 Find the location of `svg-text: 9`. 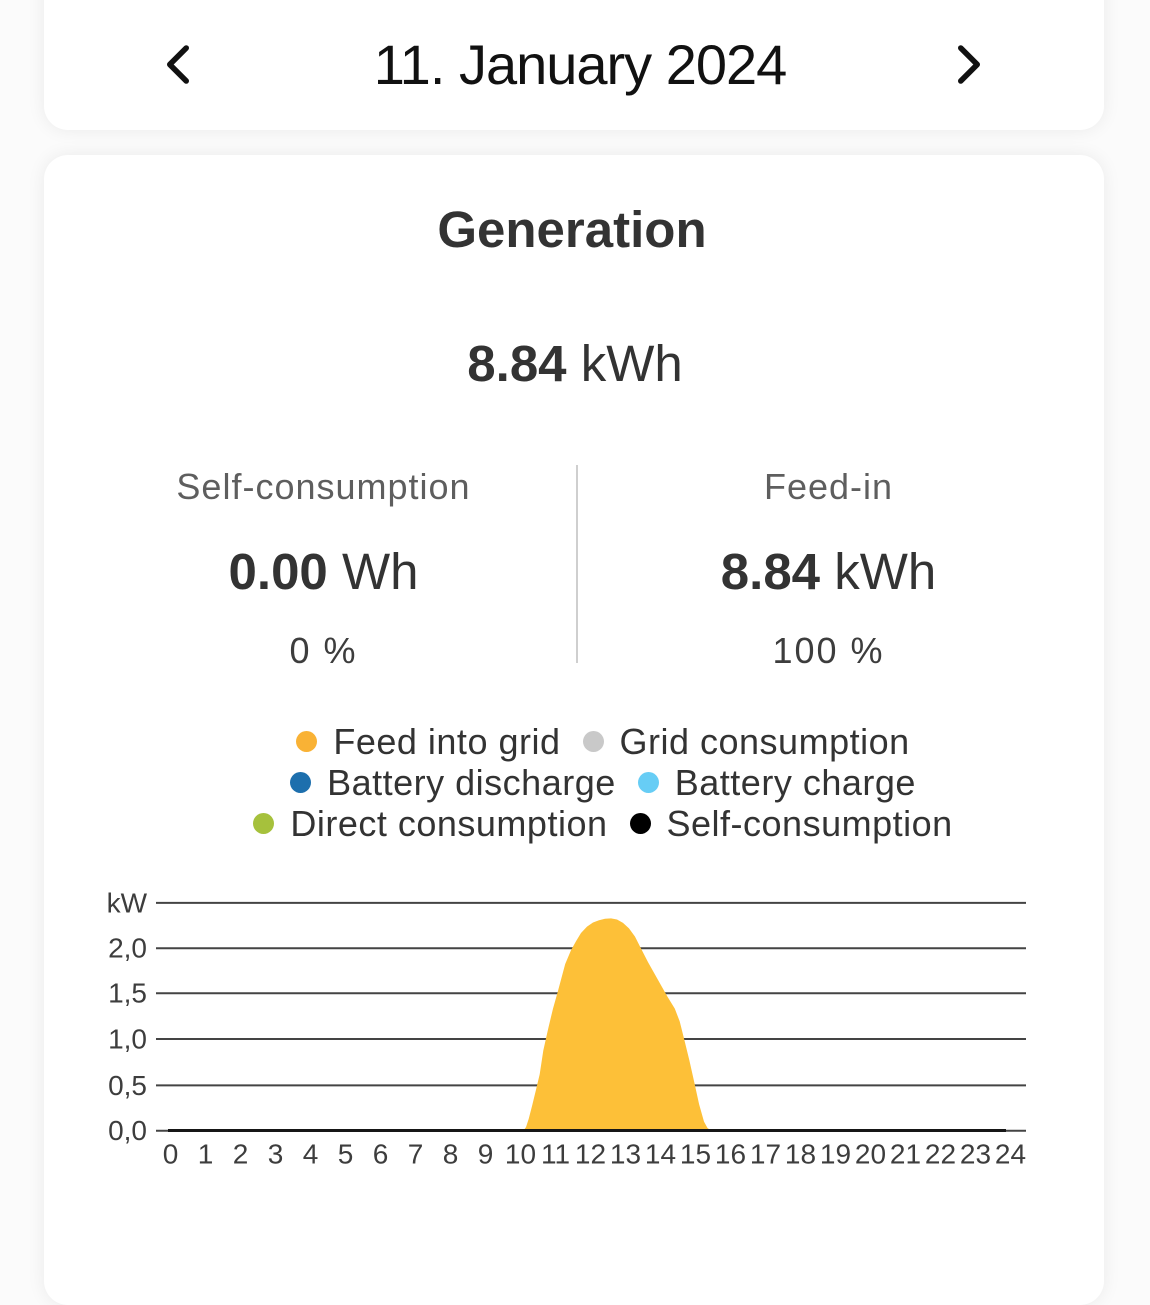

svg-text: 9 is located at coordinates (486, 1154).